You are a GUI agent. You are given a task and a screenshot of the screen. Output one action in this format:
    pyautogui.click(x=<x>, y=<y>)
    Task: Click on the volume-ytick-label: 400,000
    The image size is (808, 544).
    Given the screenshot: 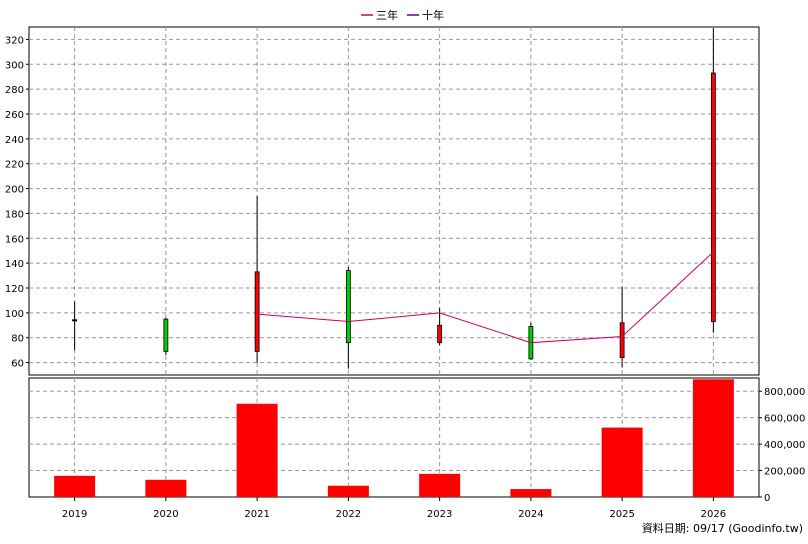 What is the action you would take?
    pyautogui.click(x=784, y=445)
    